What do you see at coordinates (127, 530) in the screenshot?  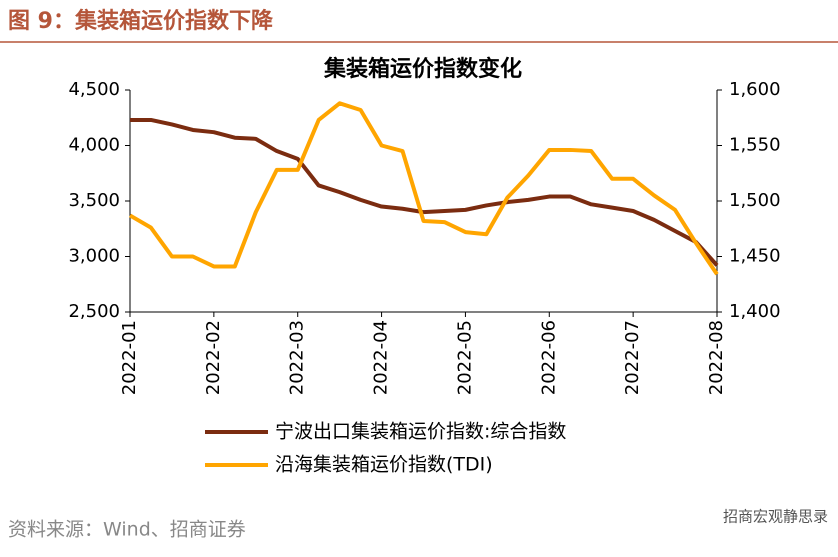 I see `source: 资料来源：Wind、招商证券` at bounding box center [127, 530].